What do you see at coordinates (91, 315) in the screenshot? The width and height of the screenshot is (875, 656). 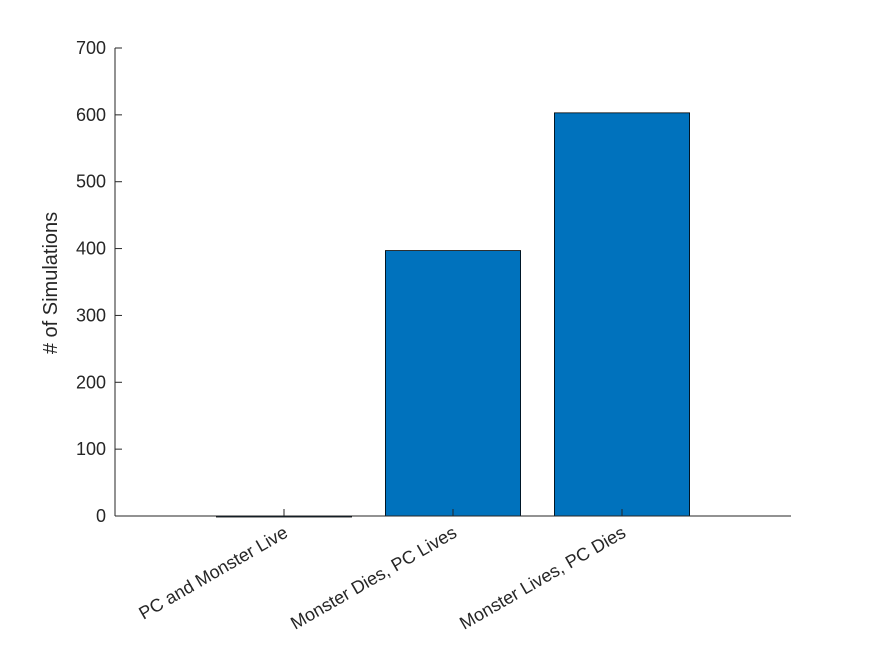 I see `y-tick-label: 300` at bounding box center [91, 315].